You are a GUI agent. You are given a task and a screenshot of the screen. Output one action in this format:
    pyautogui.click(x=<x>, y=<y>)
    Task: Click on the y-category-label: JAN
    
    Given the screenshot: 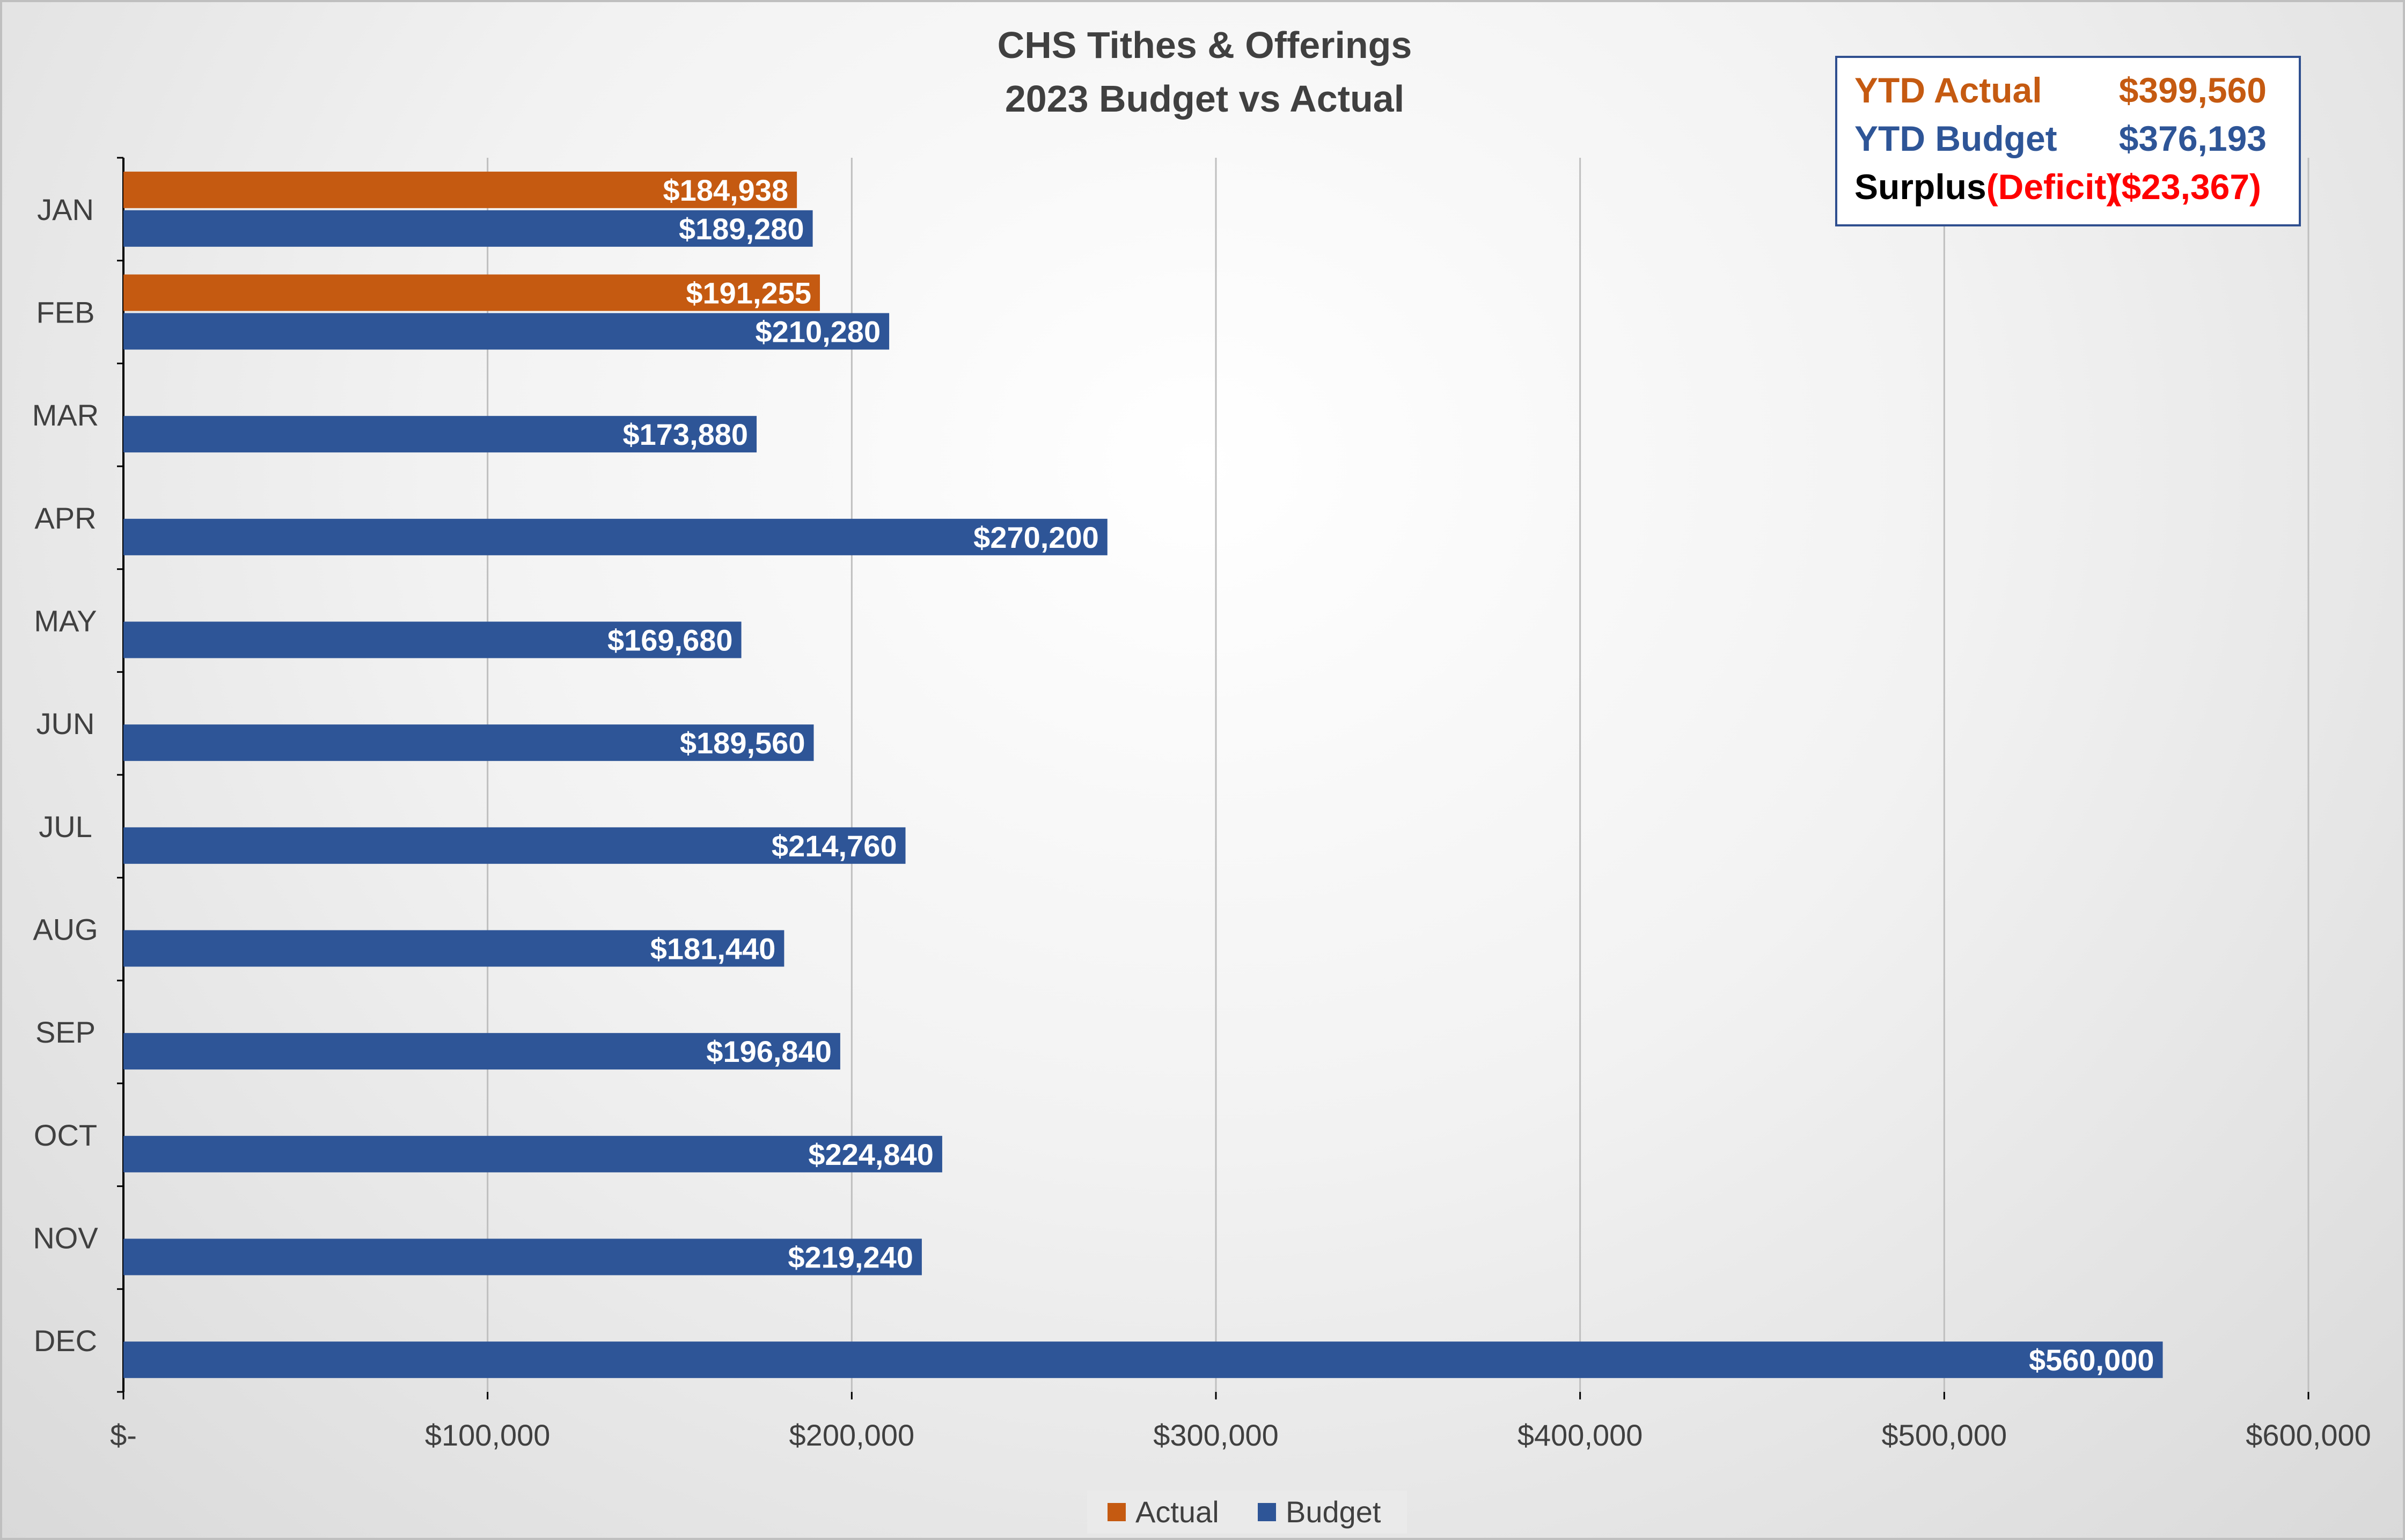 What is the action you would take?
    pyautogui.click(x=65, y=210)
    